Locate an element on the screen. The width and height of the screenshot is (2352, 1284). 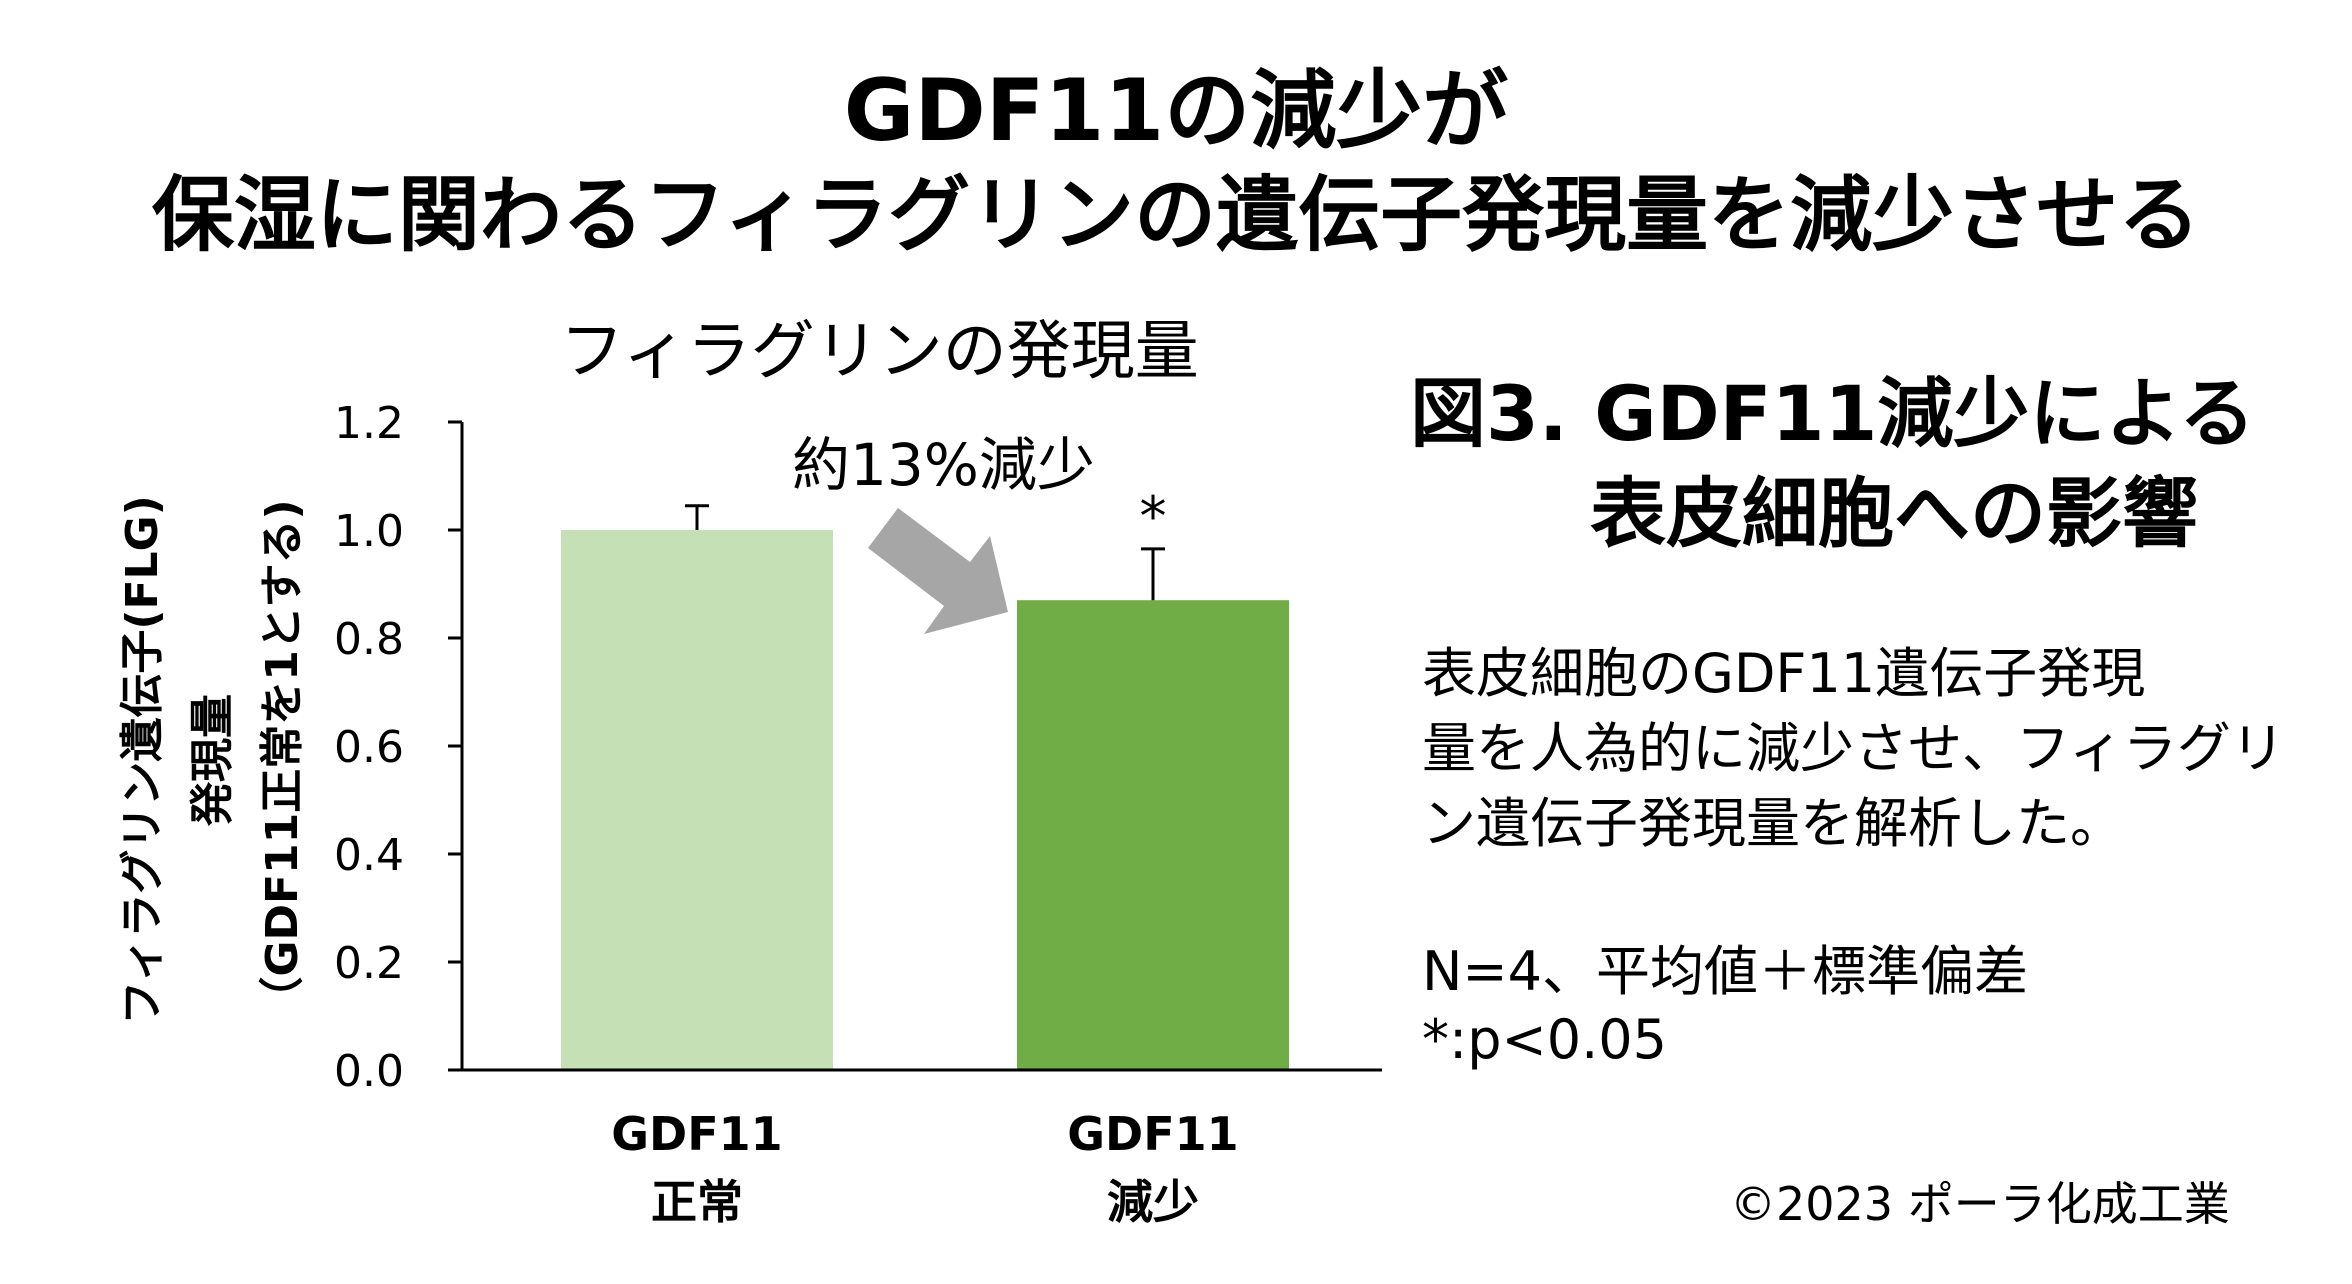
y-tick-label: 1.0 is located at coordinates (369, 531).